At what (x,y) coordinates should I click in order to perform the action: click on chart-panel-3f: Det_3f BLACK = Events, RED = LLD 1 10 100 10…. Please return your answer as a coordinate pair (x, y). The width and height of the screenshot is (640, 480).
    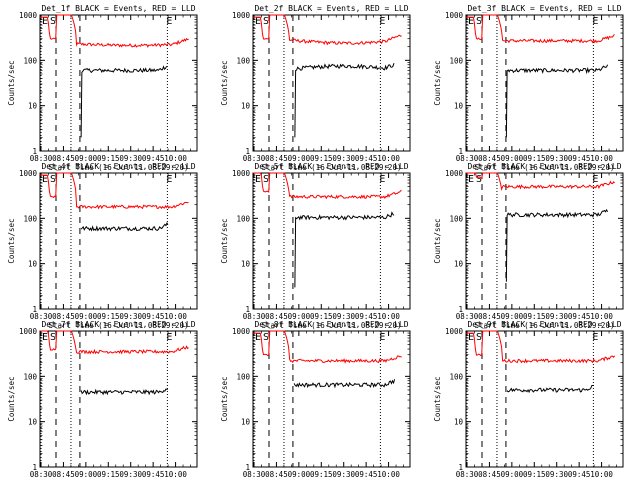
    Looking at the image, I should click on (528, 88).